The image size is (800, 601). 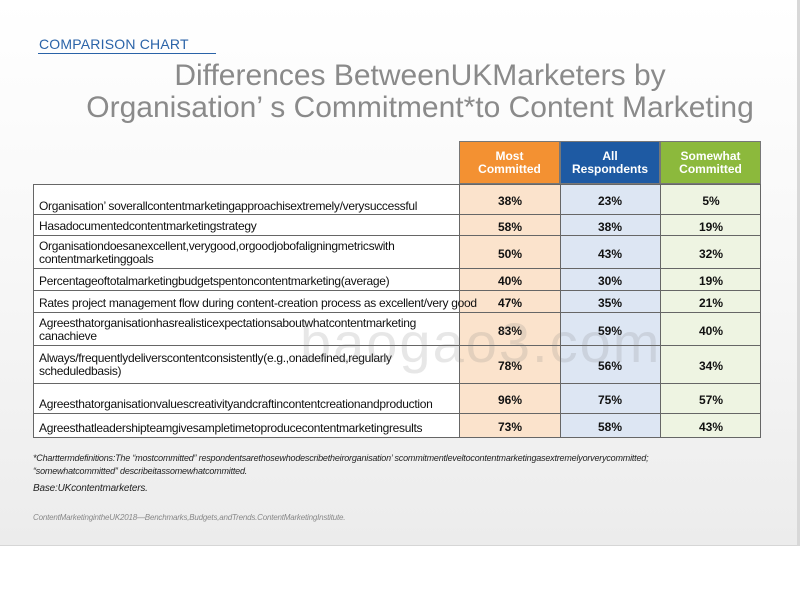 I want to click on column-header-most-committed: Most Committed, so click(x=509, y=162).